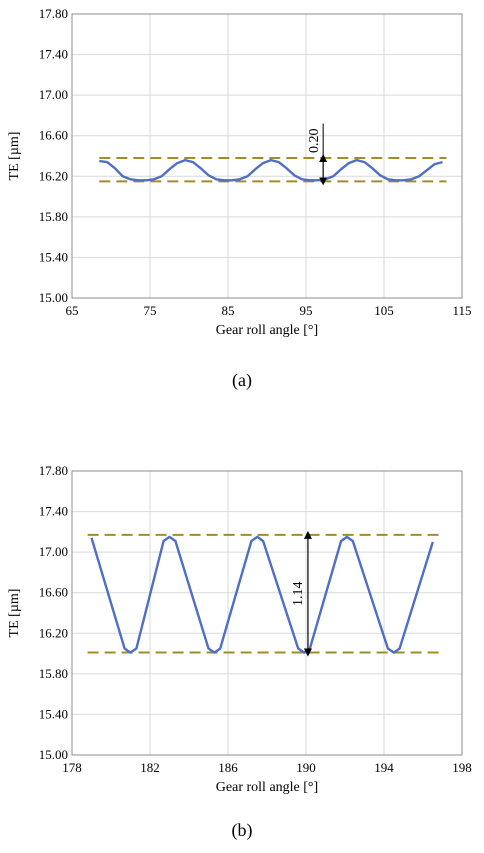 The height and width of the screenshot is (853, 484). I want to click on x-tick-label: 190, so click(306, 767).